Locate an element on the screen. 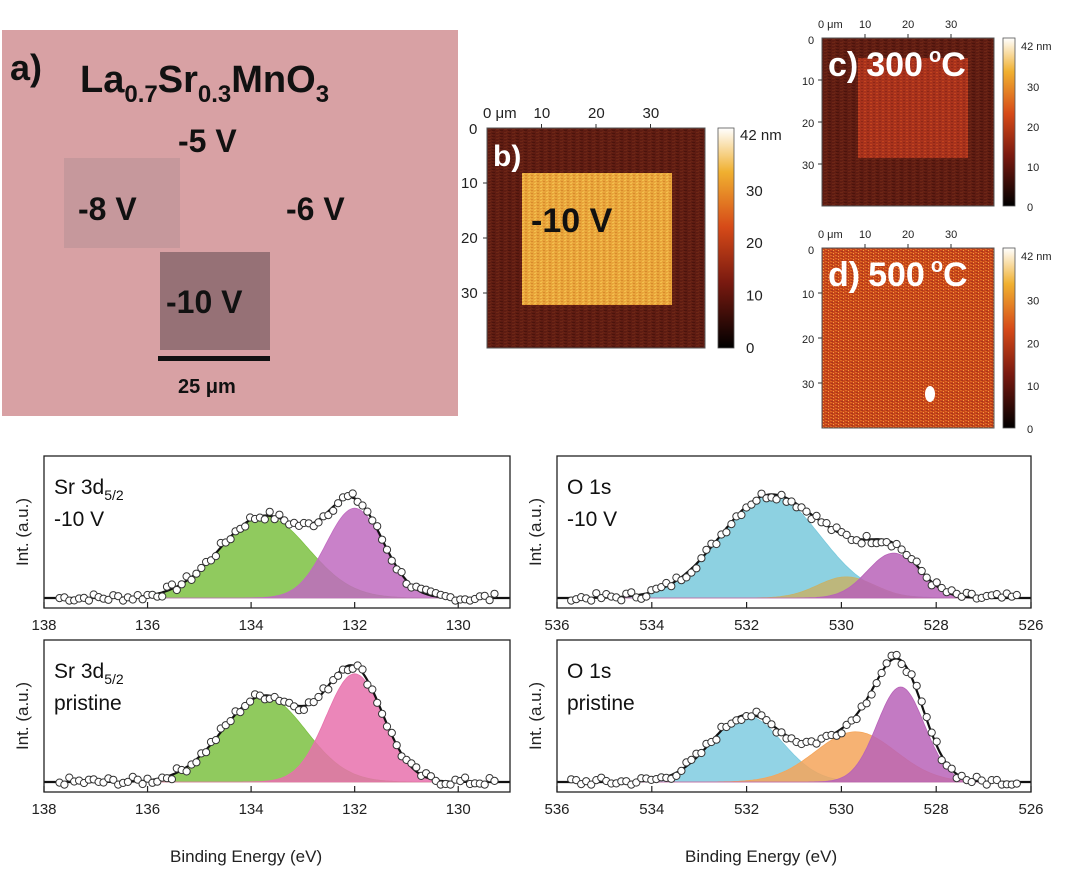  afm-y-tick: 30 is located at coordinates (808, 385).